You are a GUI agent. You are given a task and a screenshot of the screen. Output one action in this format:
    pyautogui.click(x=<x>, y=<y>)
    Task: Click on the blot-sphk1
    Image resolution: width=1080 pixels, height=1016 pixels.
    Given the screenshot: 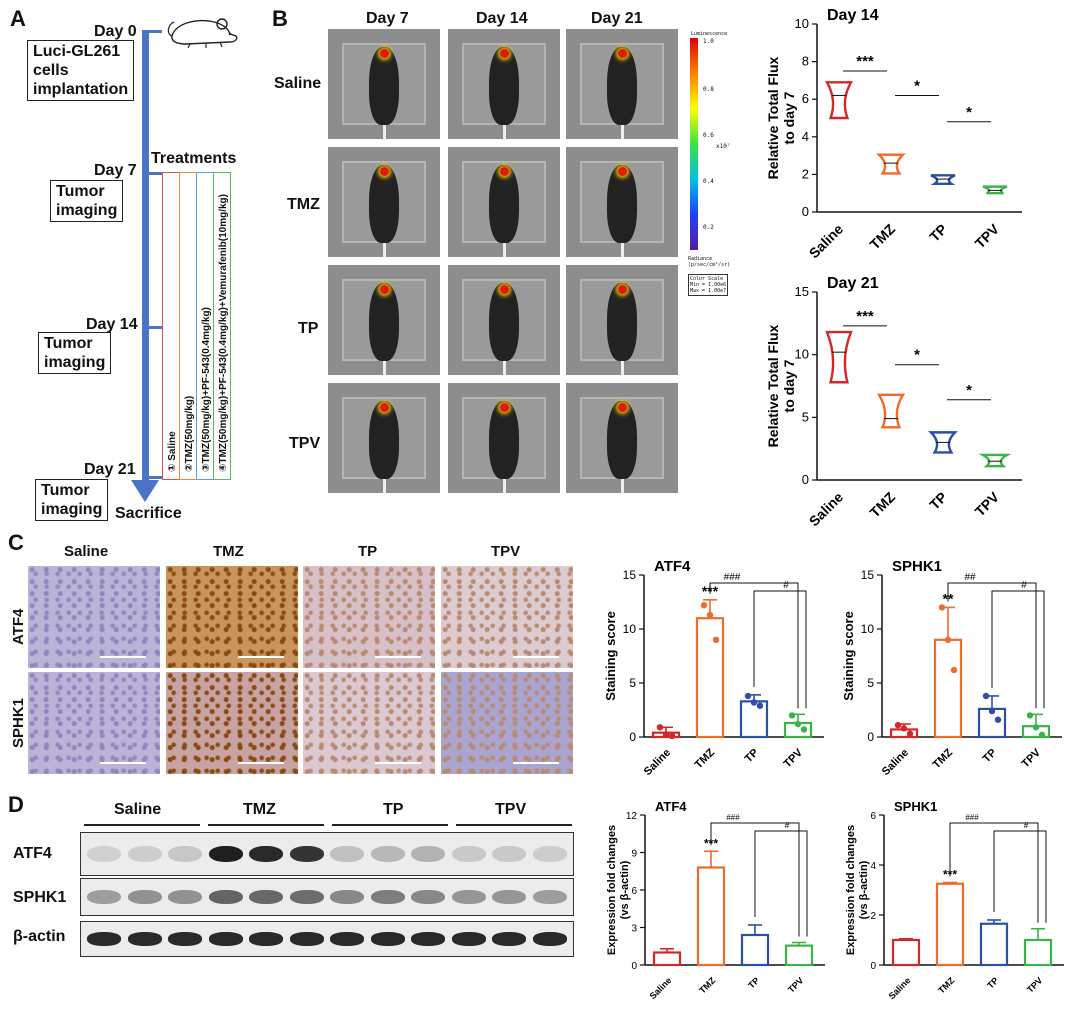 What is the action you would take?
    pyautogui.click(x=327, y=897)
    